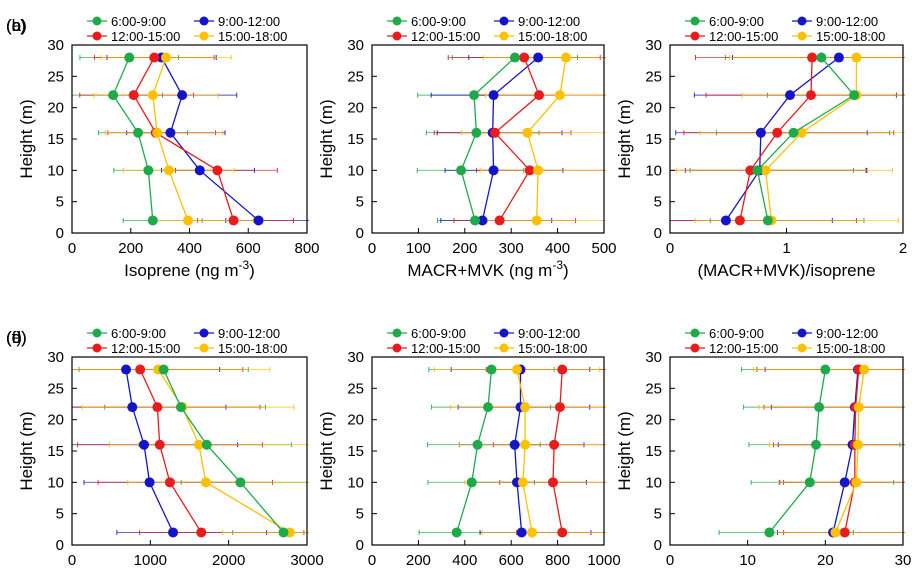 This screenshot has height=571, width=915. What do you see at coordinates (464, 560) in the screenshot?
I see `x-tick-label: 400` at bounding box center [464, 560].